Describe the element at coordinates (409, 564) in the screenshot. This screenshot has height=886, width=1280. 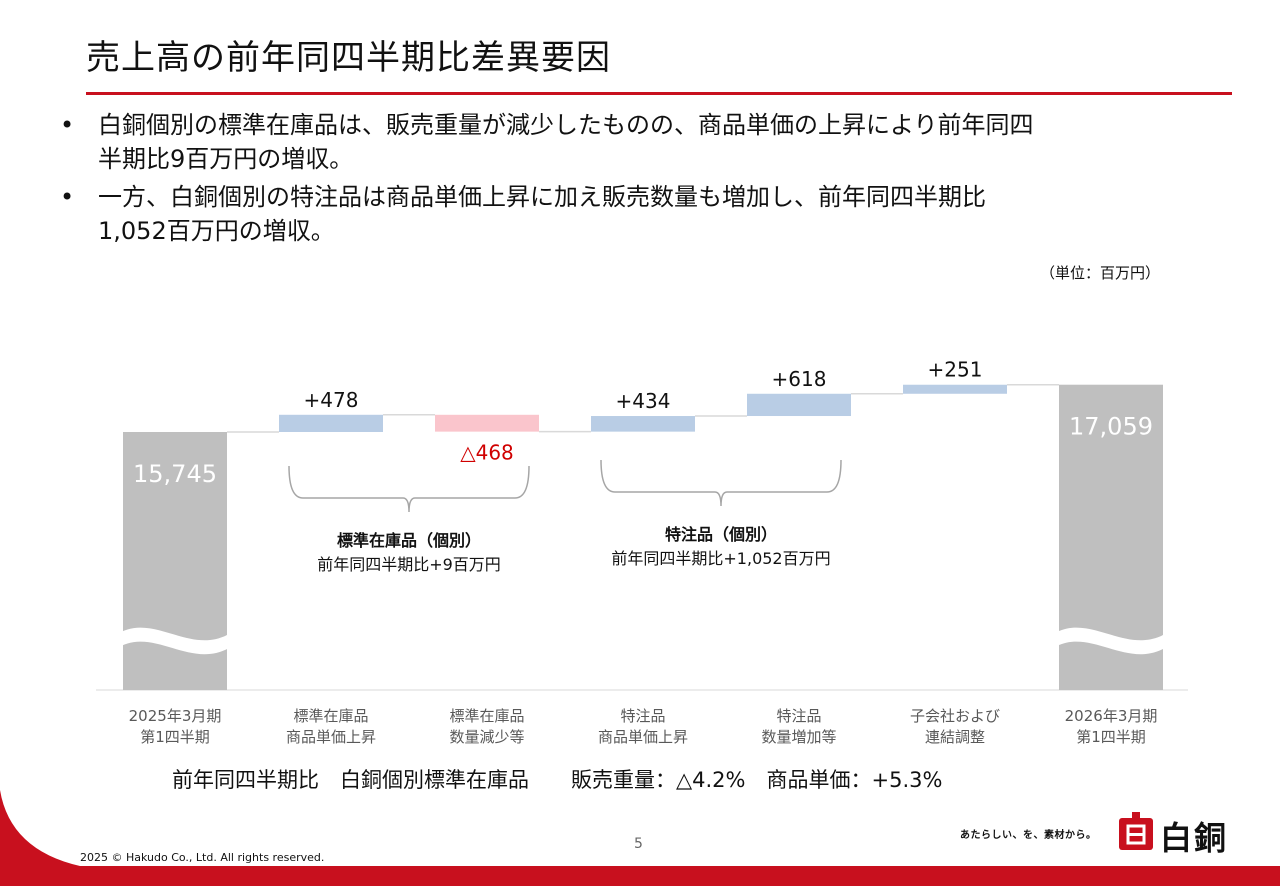
I see `group-subtitle: 前年同四半期比+9百万円` at that location.